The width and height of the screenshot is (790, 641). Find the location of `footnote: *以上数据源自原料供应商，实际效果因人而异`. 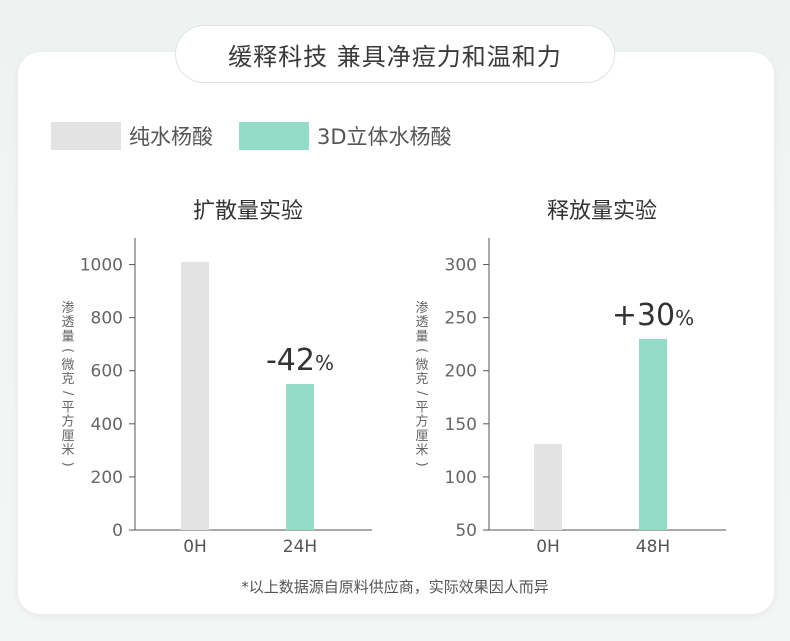

footnote: *以上数据源自原料供应商，实际效果因人而异 is located at coordinates (395, 587).